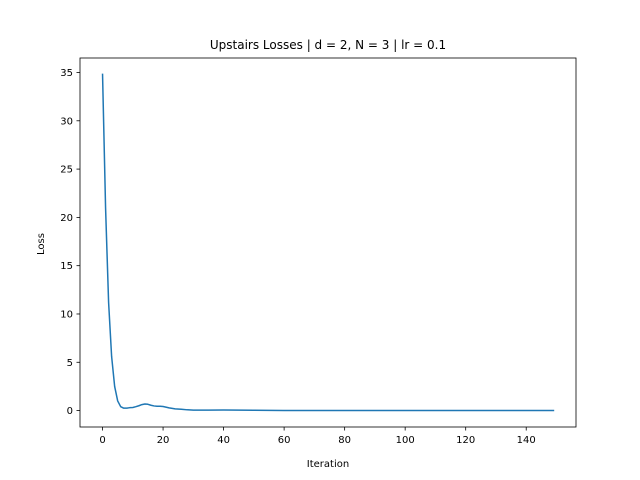 This screenshot has height=480, width=640. Describe the element at coordinates (66, 314) in the screenshot. I see `y-tick-label: 10` at that location.